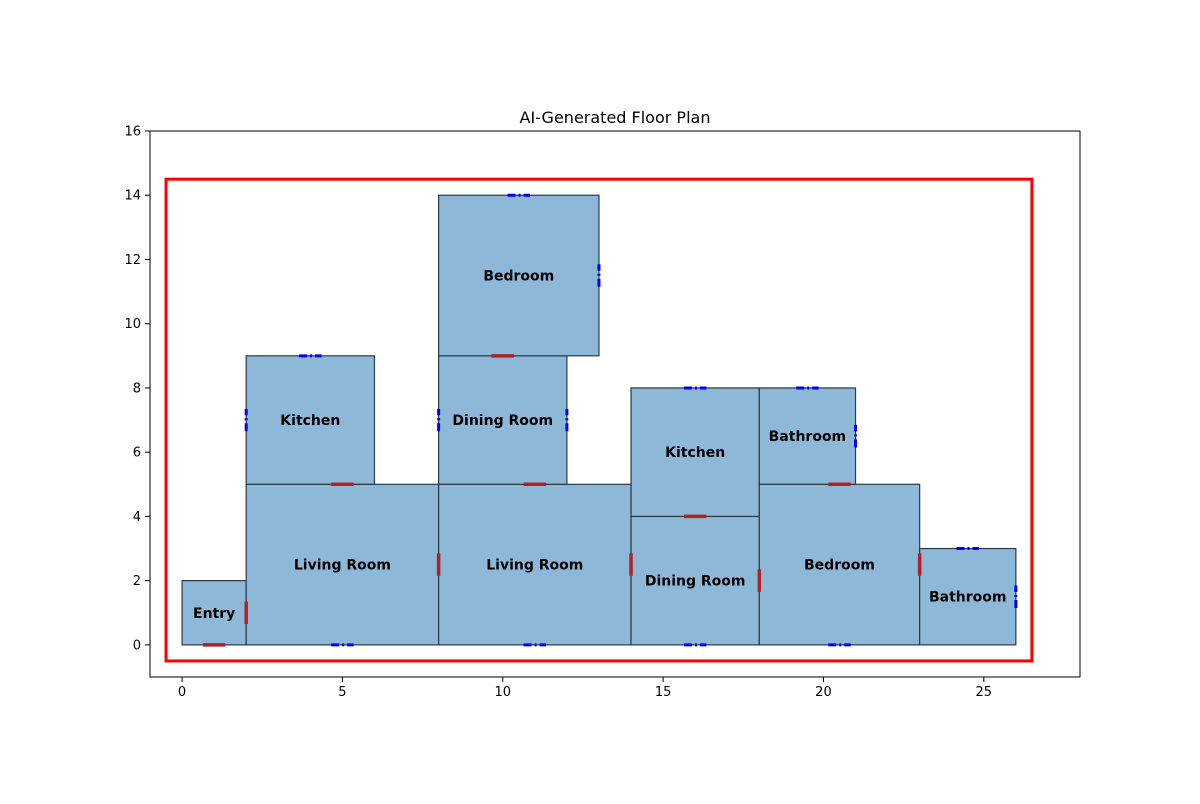 Image resolution: width=1200 pixels, height=804 pixels. I want to click on x-tick-label: 15, so click(663, 692).